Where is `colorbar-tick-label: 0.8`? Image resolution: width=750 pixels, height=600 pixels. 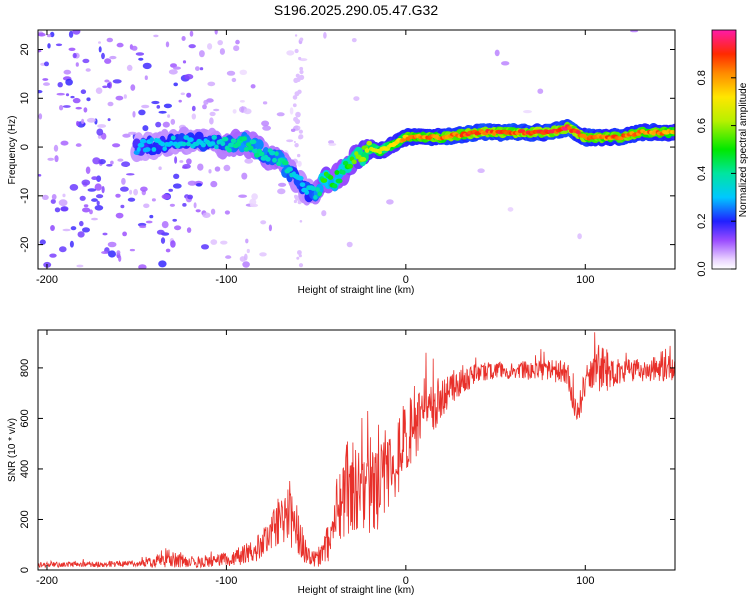
colorbar-tick-label: 0.8 is located at coordinates (702, 77).